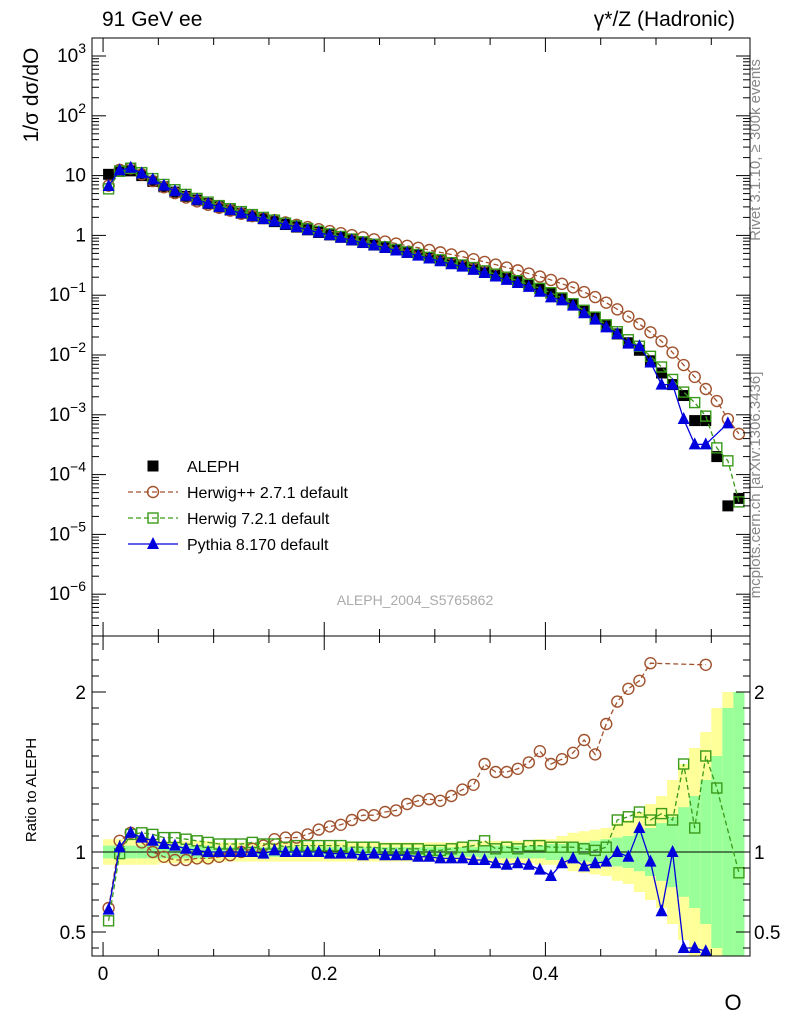 The height and width of the screenshot is (1024, 786). Describe the element at coordinates (423, 838) in the screenshot. I see `series-line-herwig7` at that location.